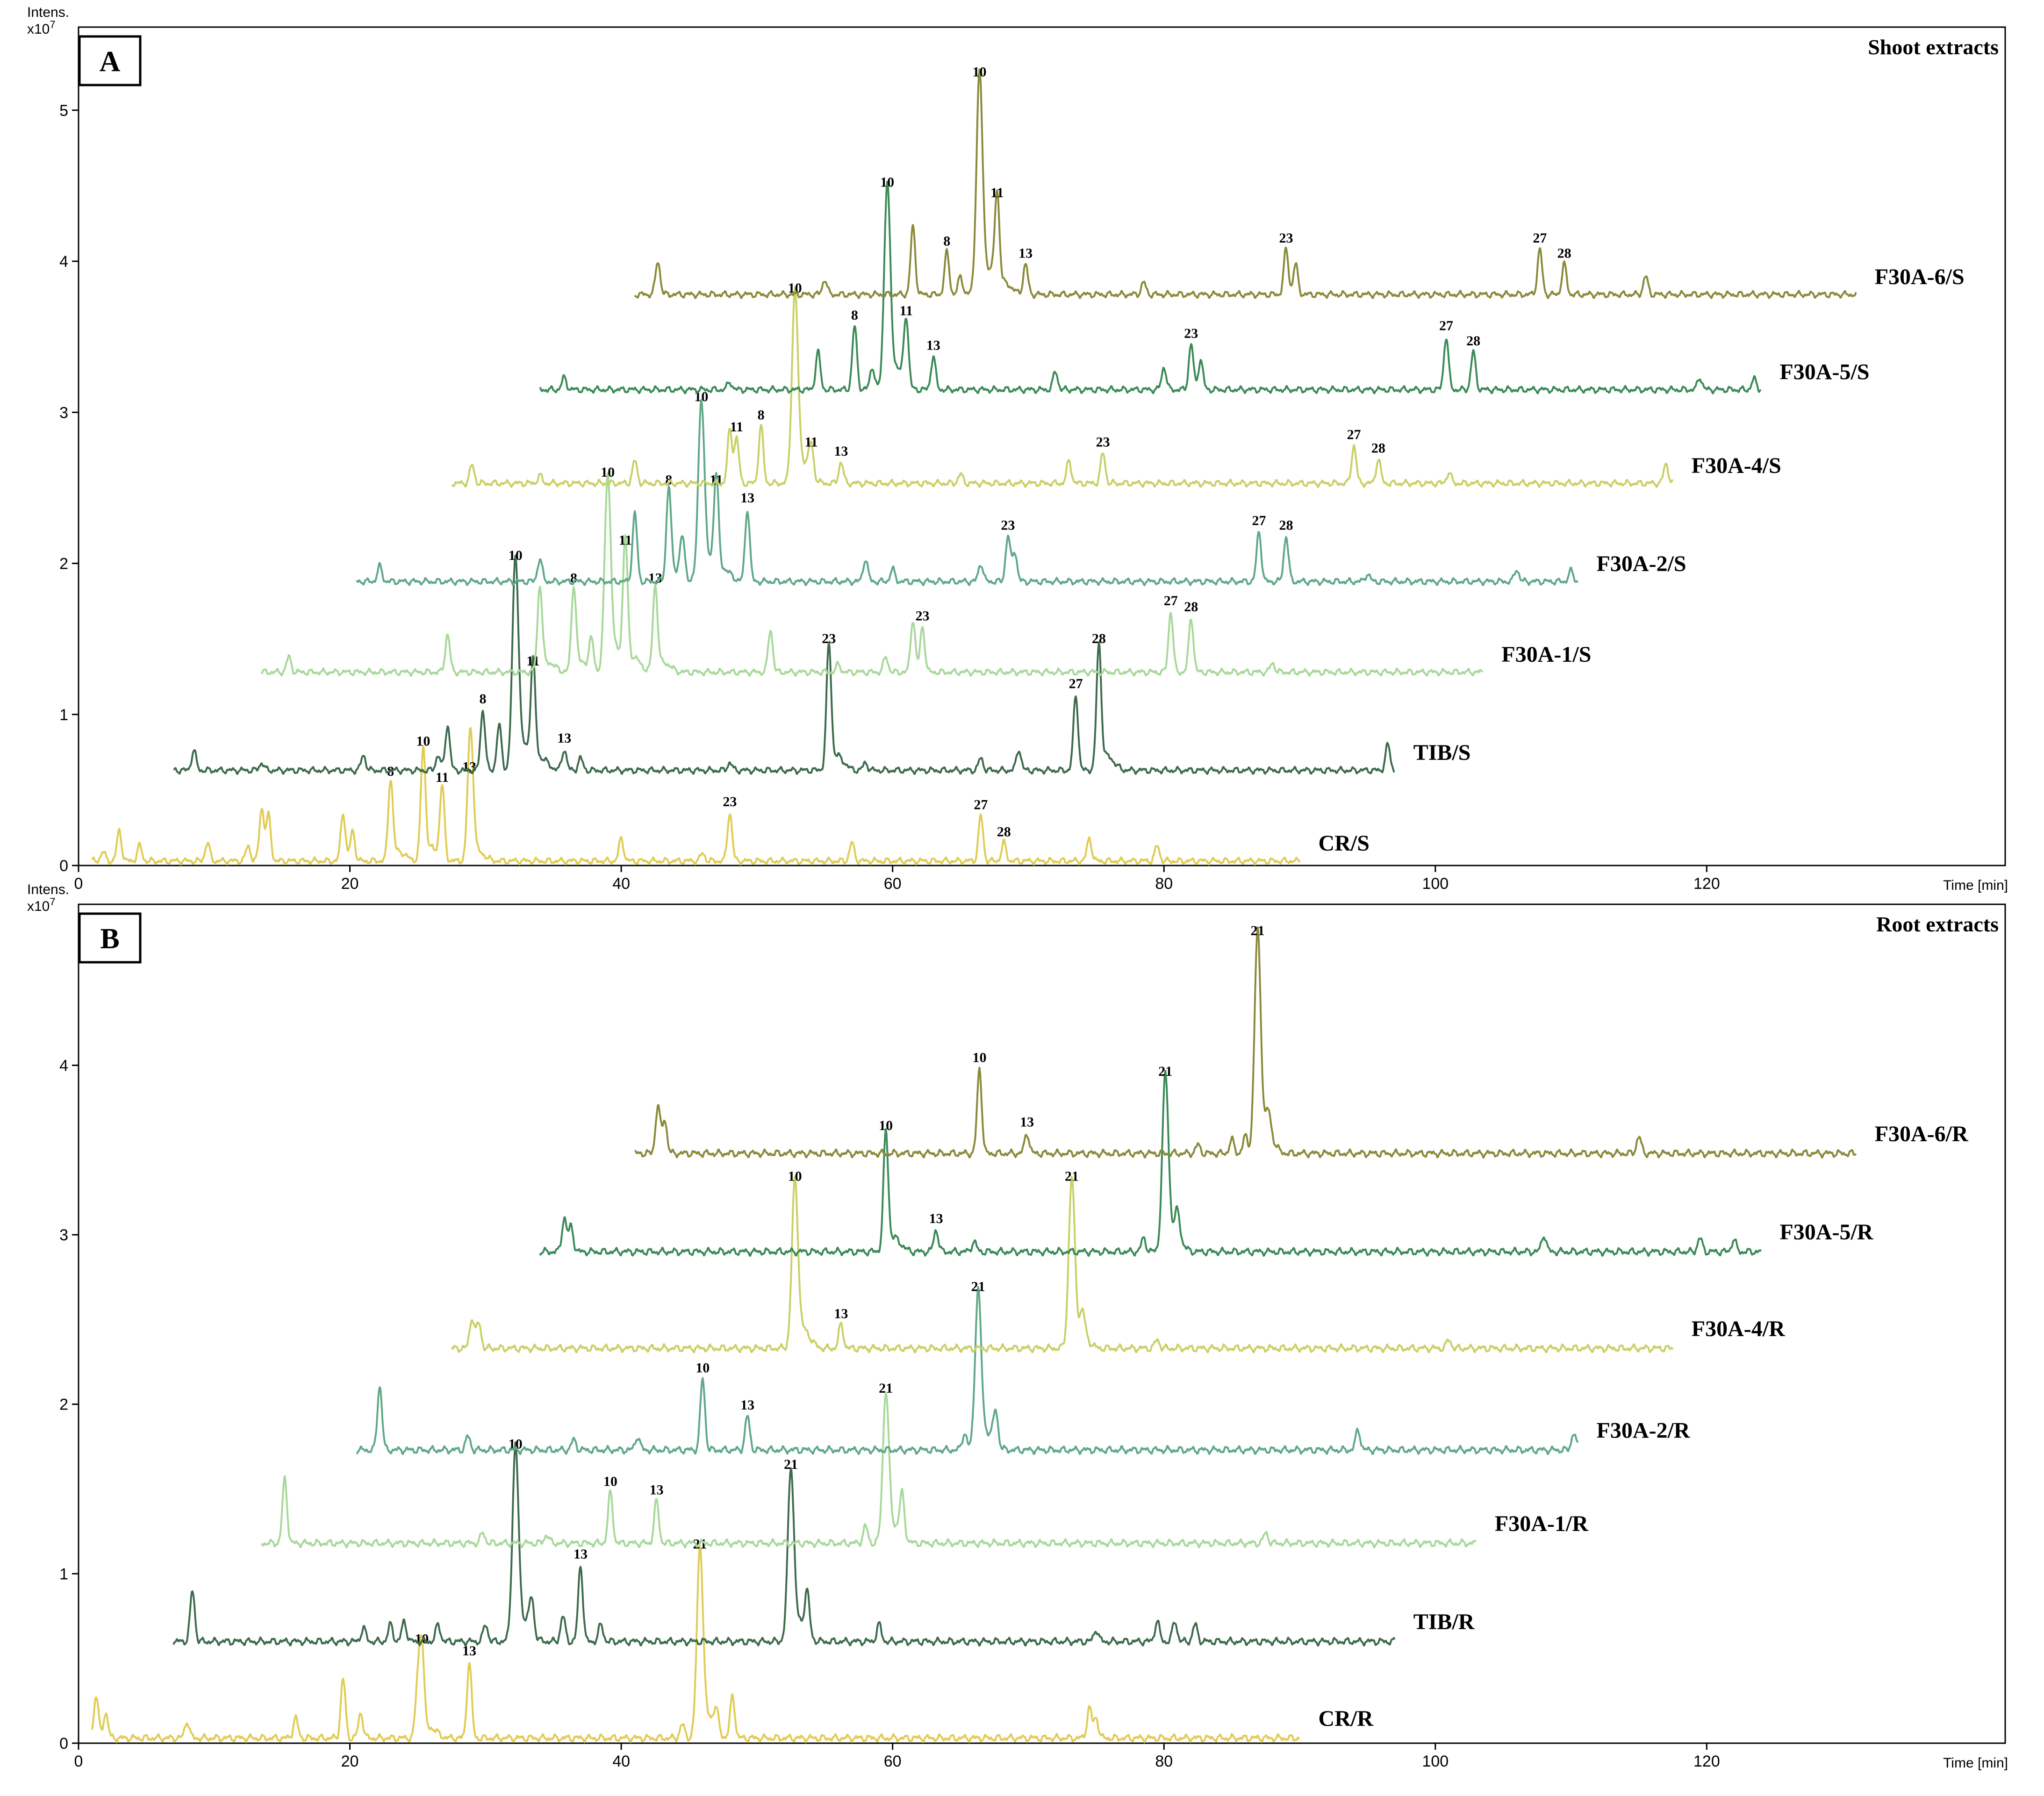 The image size is (2044, 1796). I want to click on y-tick-label: 2, so click(63, 1405).